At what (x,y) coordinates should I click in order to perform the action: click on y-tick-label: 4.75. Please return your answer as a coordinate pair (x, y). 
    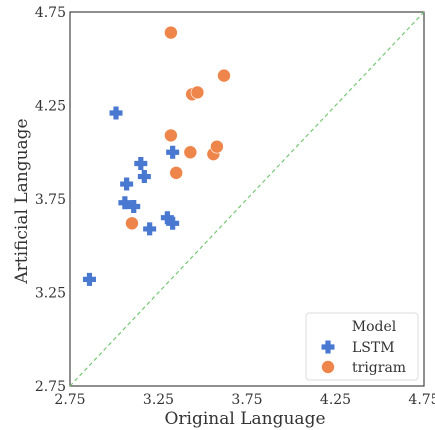
    Looking at the image, I should click on (50, 13).